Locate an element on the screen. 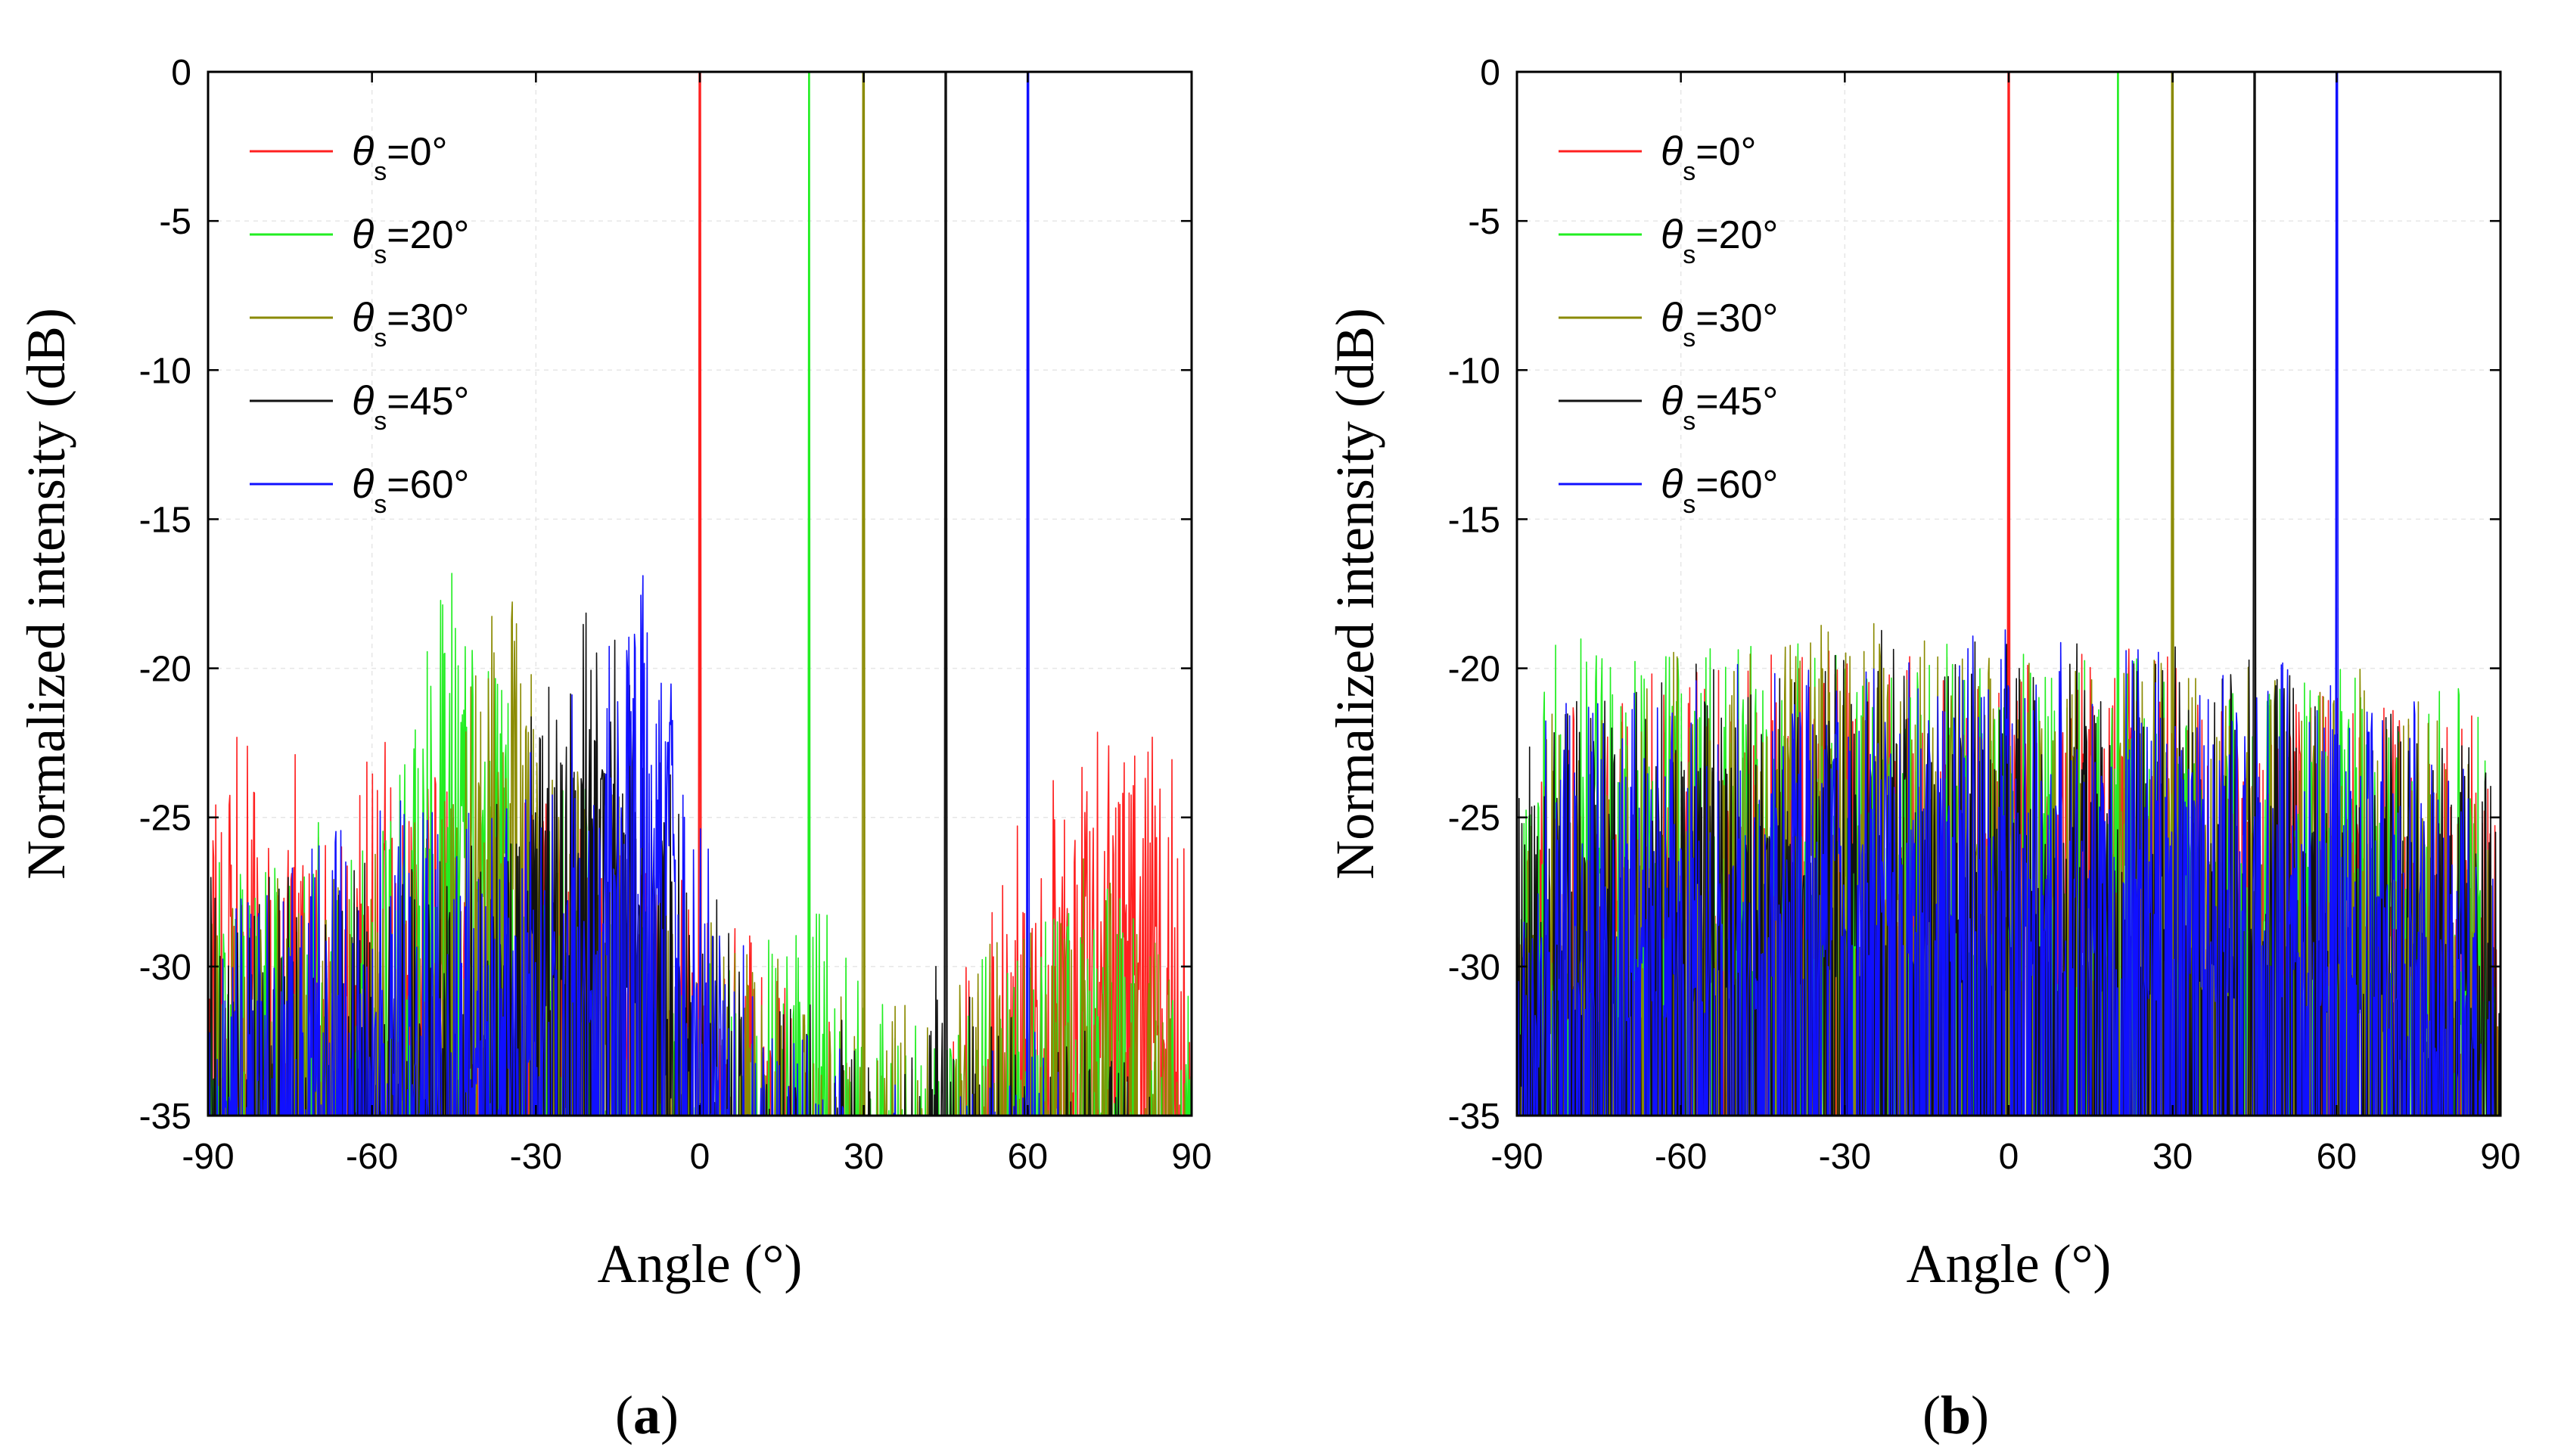  panel-caption: (a) is located at coordinates (647, 1415).